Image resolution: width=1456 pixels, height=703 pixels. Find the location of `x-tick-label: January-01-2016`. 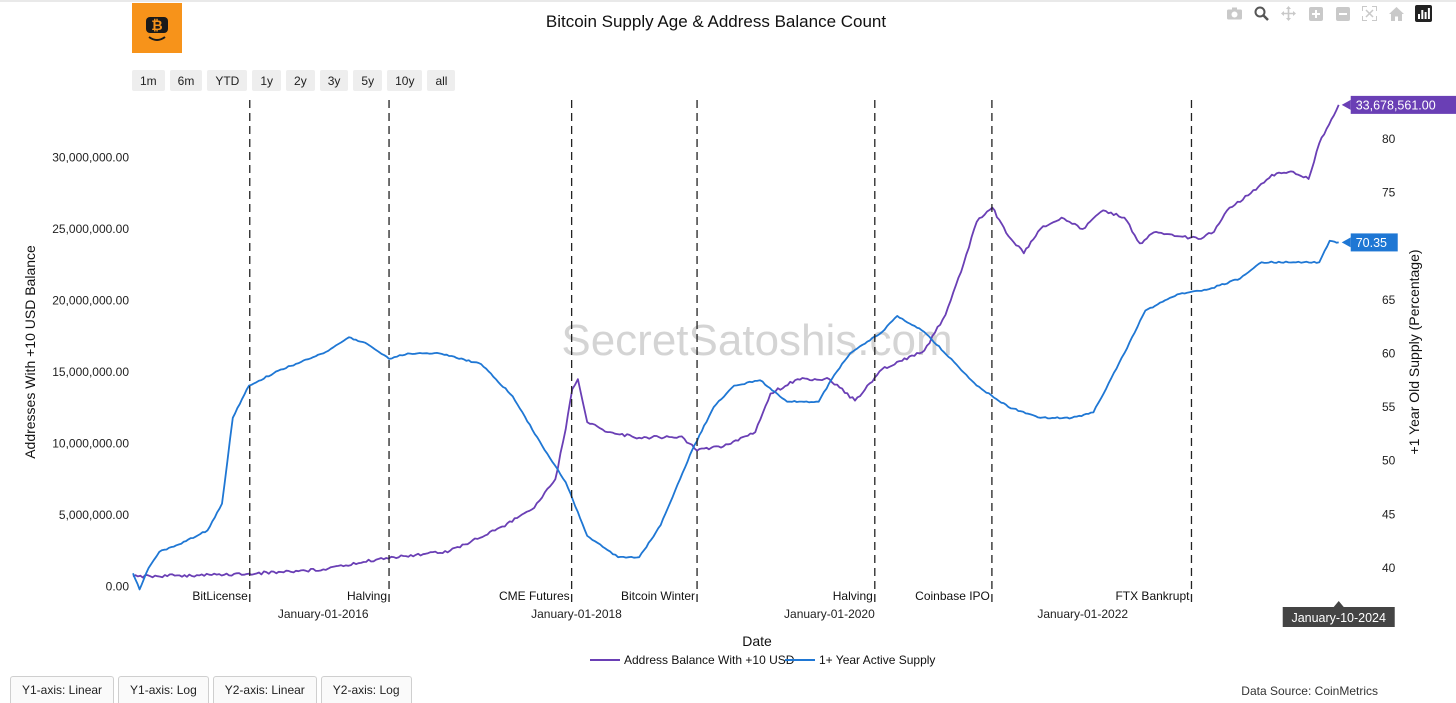

x-tick-label: January-01-2016 is located at coordinates (323, 614).